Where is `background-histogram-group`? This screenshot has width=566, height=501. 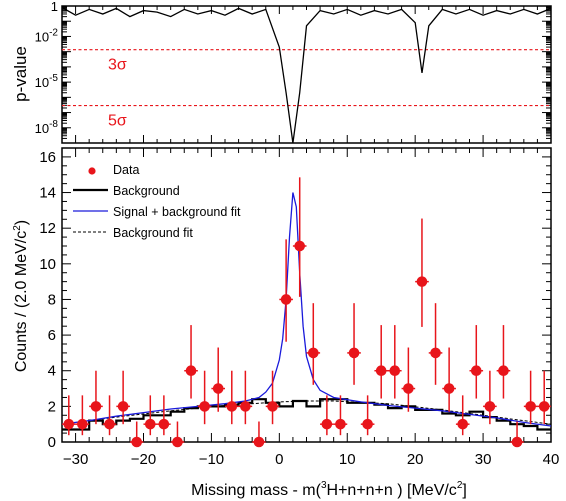
background-histogram-group is located at coordinates (306, 414).